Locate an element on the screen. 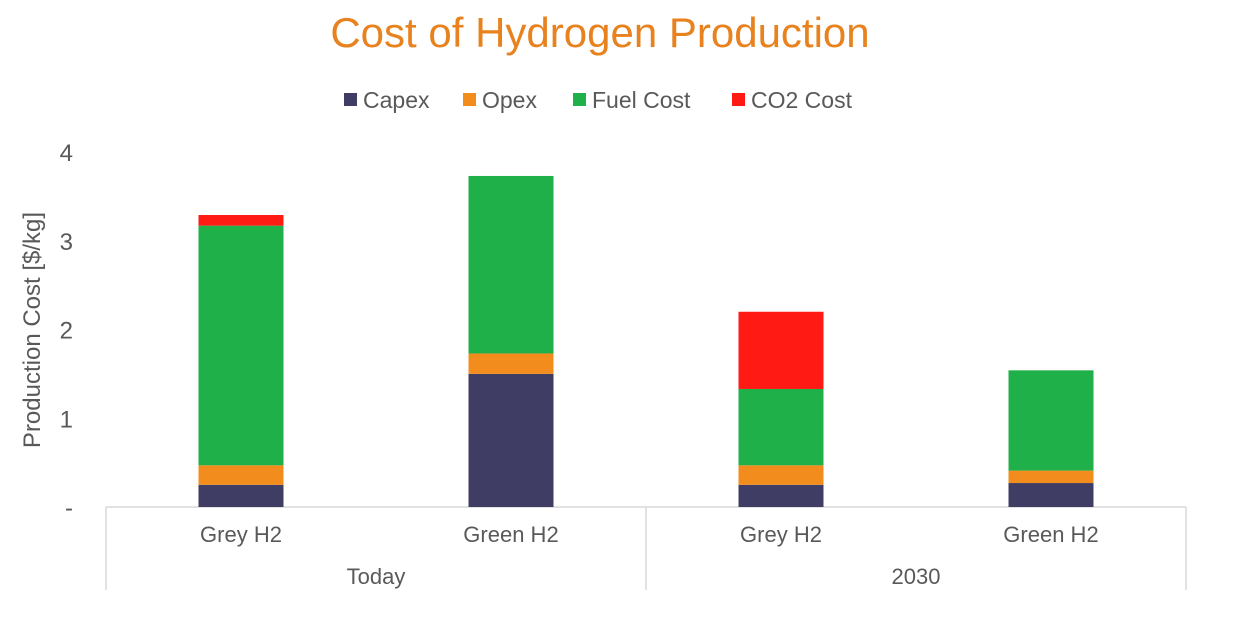  legend-label-1: Opex is located at coordinates (509, 100).